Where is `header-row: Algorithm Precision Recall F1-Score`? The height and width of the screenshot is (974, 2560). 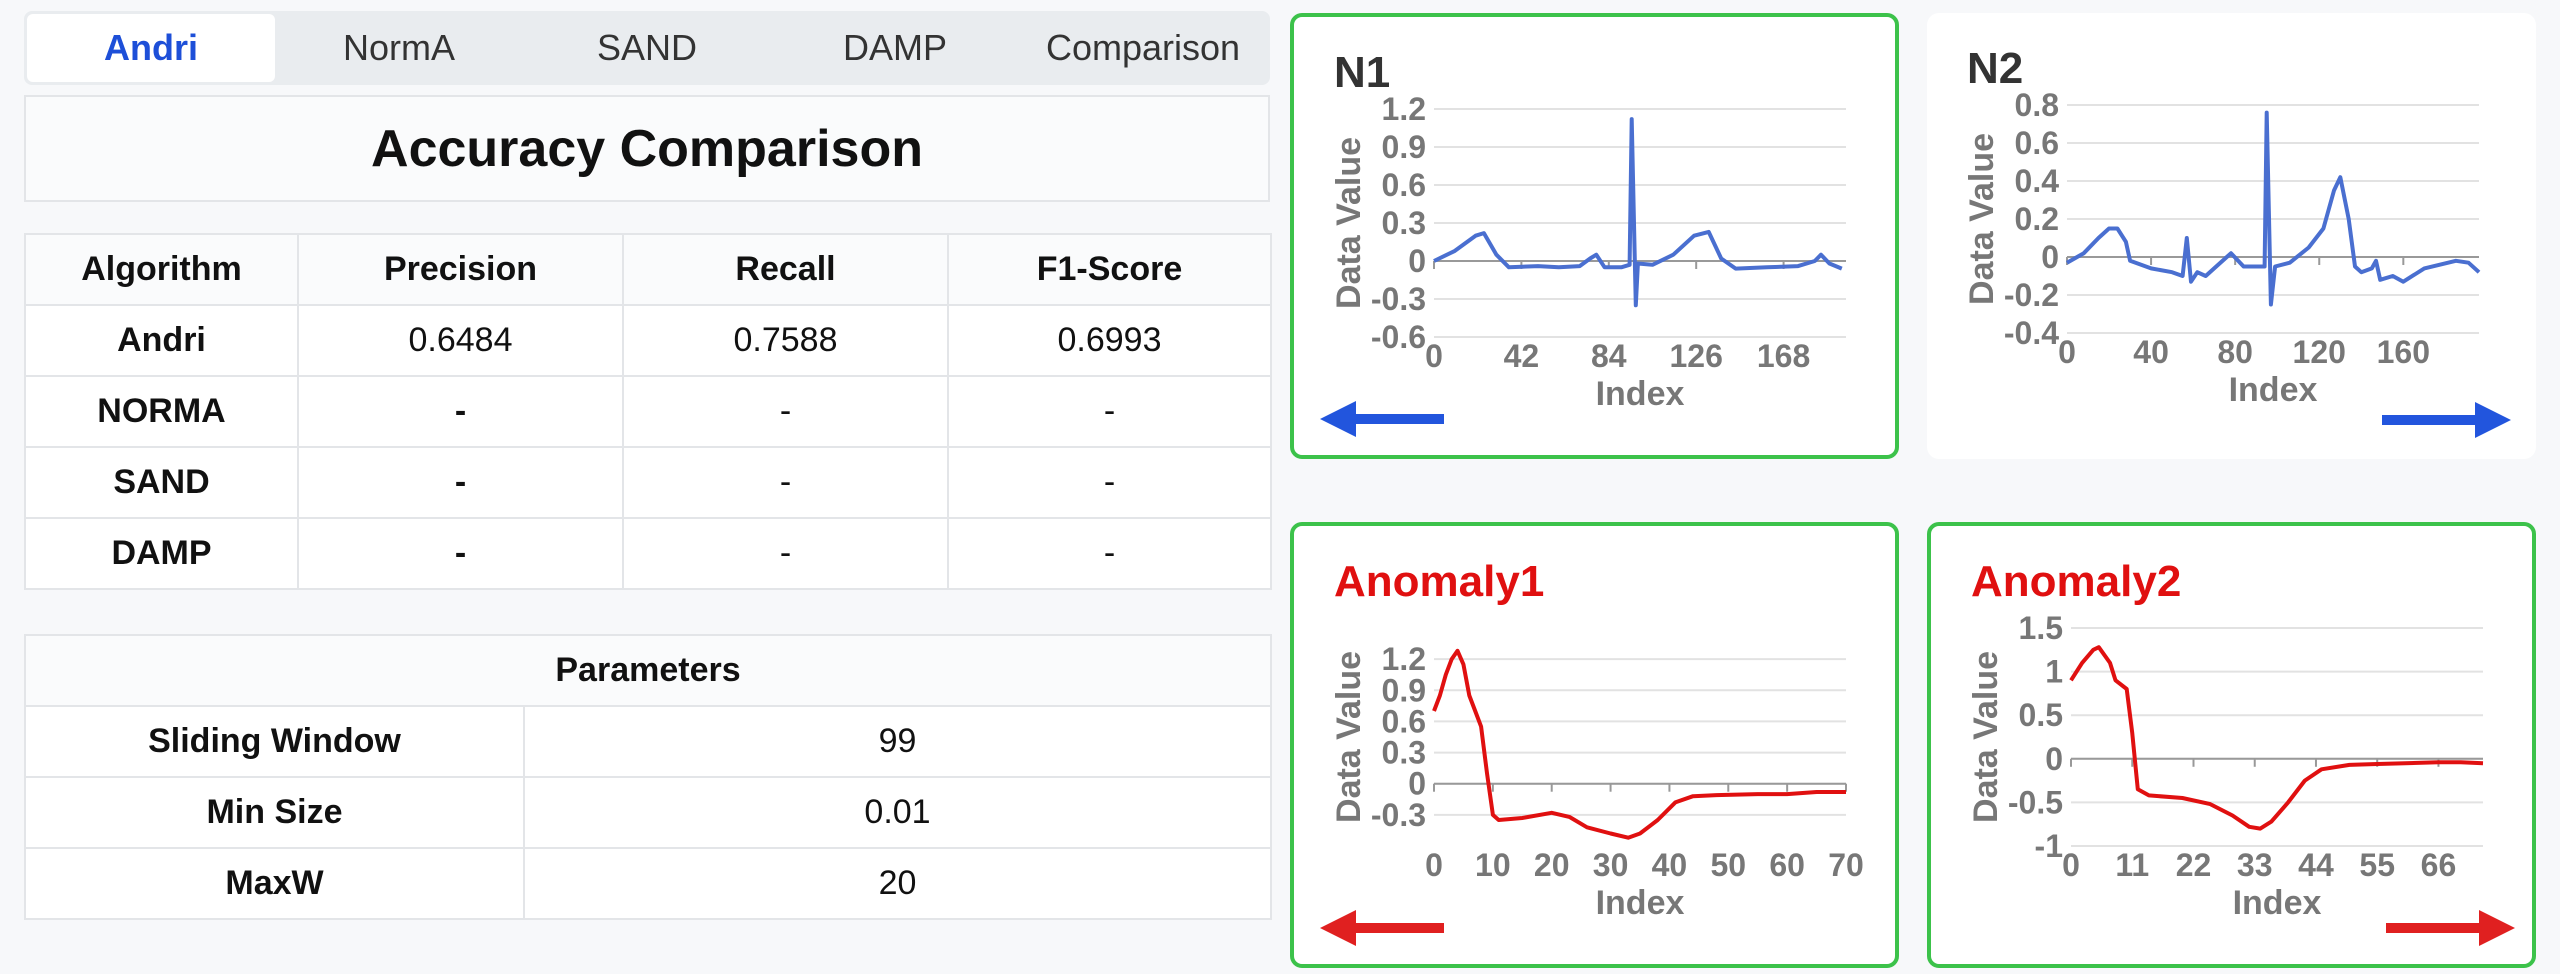
header-row: Algorithm Precision Recall F1-Score is located at coordinates (648, 269).